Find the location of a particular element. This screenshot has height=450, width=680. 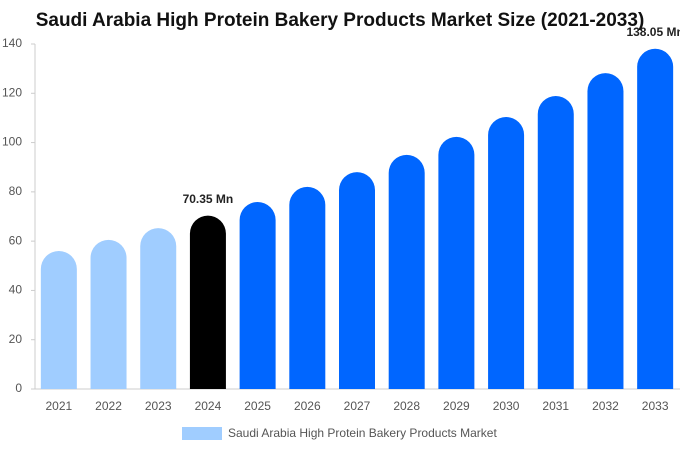

y-tick-label: 80 is located at coordinates (16, 191).